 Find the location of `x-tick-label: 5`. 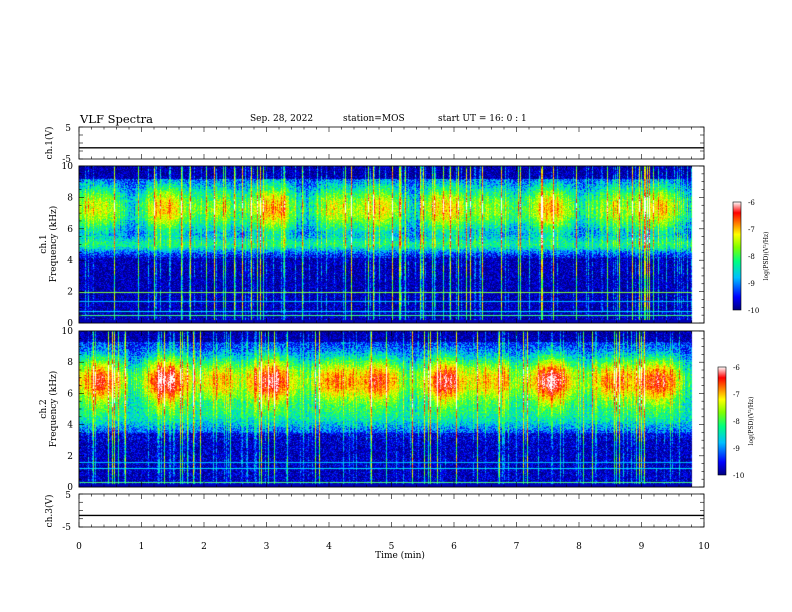

x-tick-label: 5 is located at coordinates (392, 547).